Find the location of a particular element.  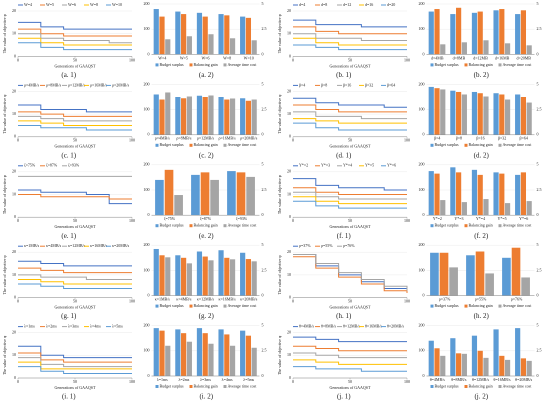

caption: (e. 1) is located at coordinates (68, 236).